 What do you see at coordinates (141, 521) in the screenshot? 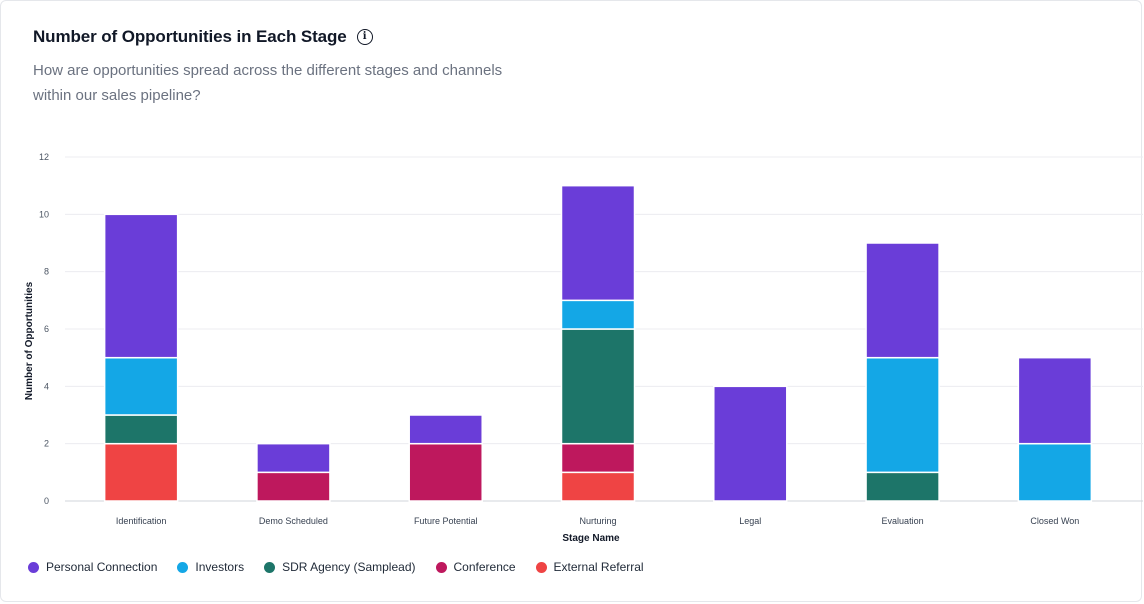
I see `x-tick-label: Identification` at bounding box center [141, 521].